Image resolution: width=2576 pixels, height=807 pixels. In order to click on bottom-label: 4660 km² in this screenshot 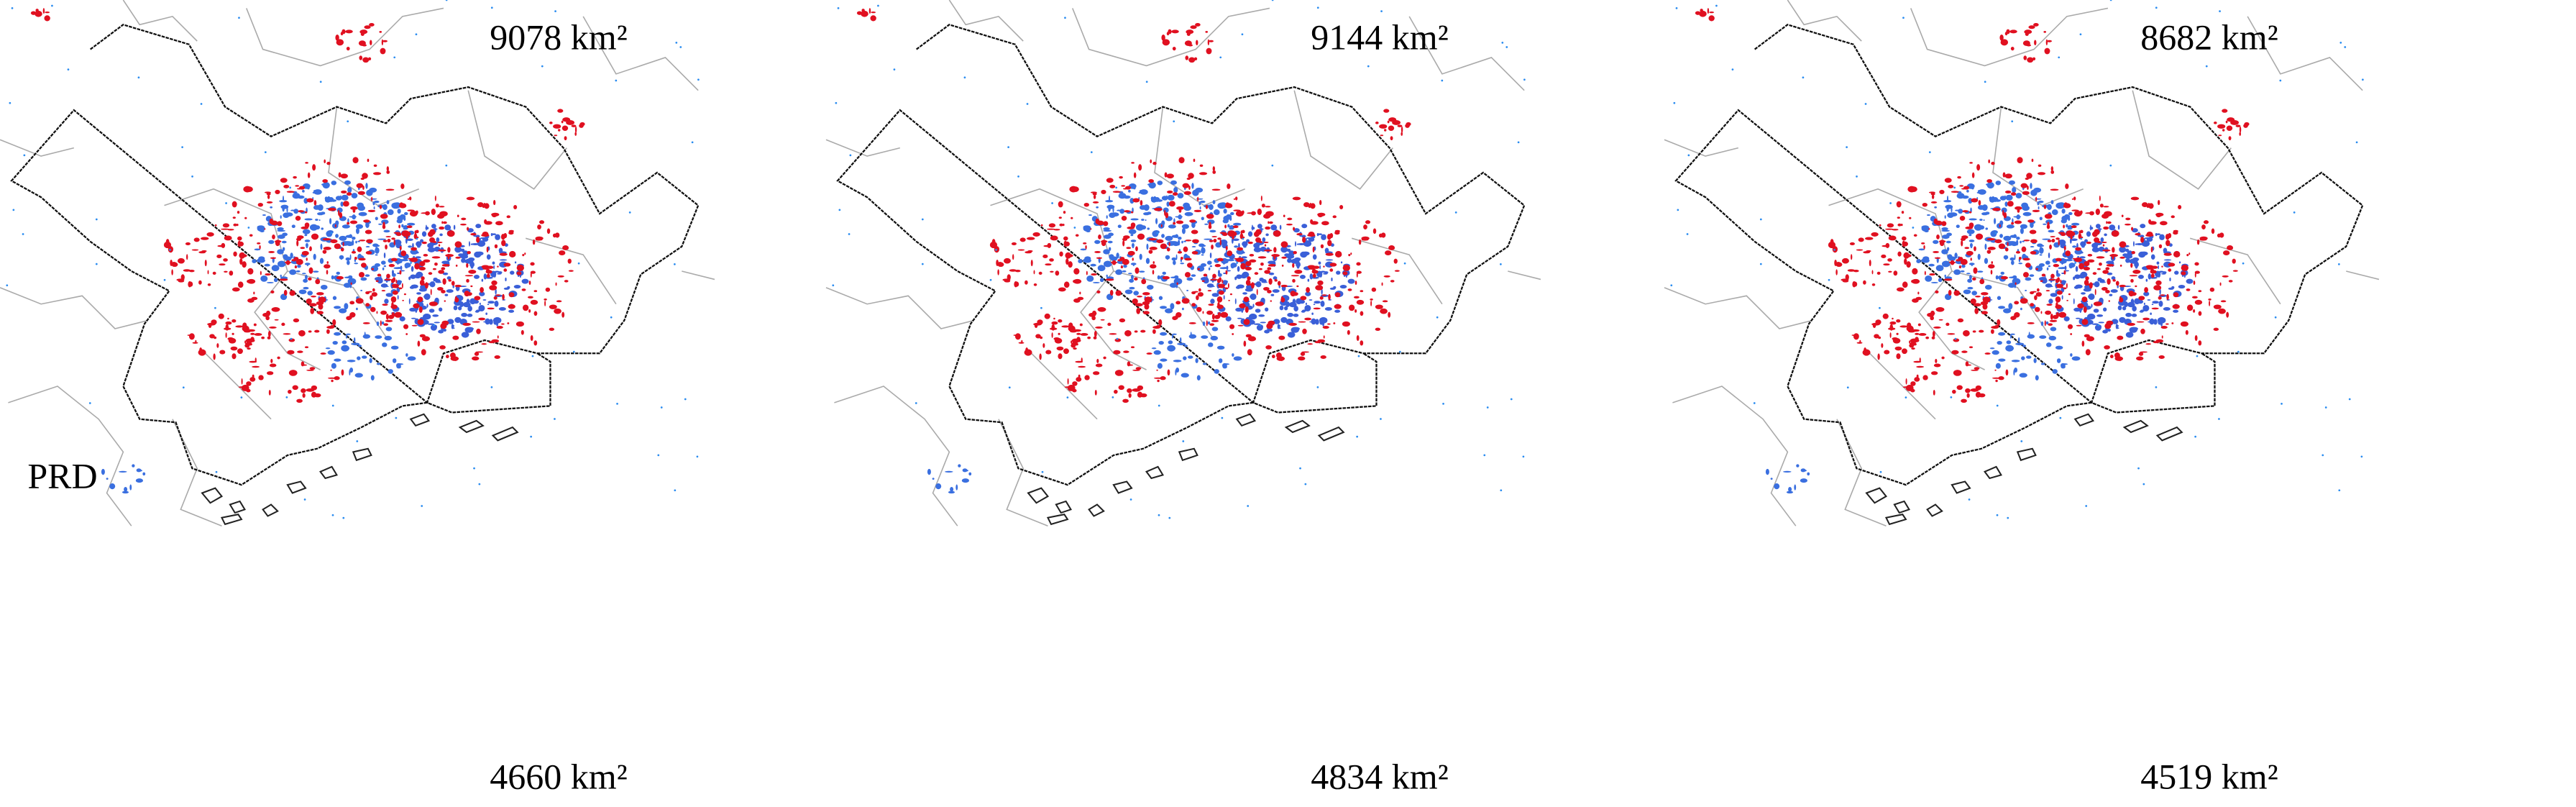, I will do `click(558, 776)`.